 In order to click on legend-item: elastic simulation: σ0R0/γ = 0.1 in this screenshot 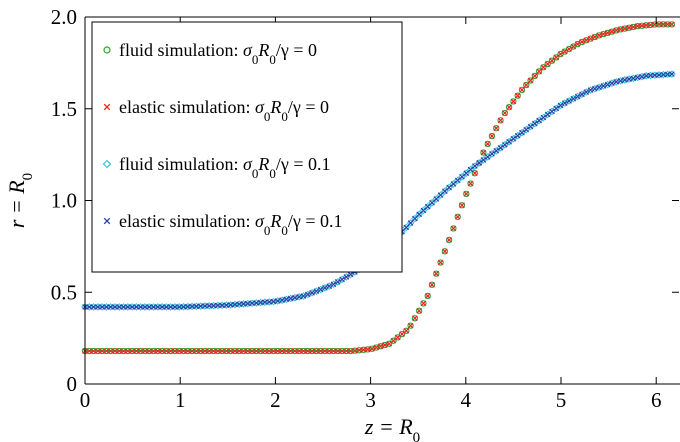, I will do `click(222, 224)`.